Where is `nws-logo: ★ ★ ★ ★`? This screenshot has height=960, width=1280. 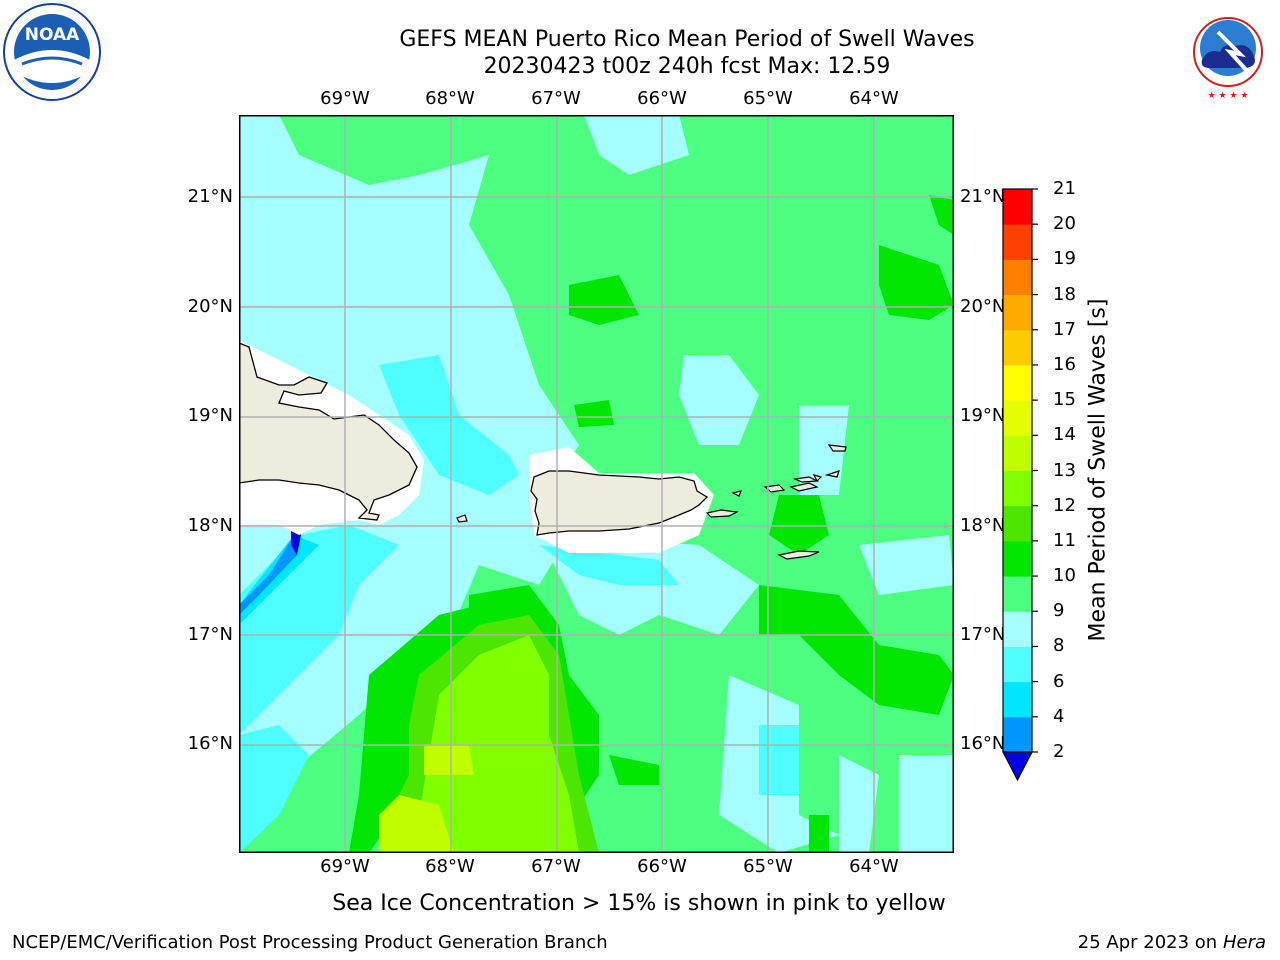 nws-logo: ★ ★ ★ ★ is located at coordinates (1228, 52).